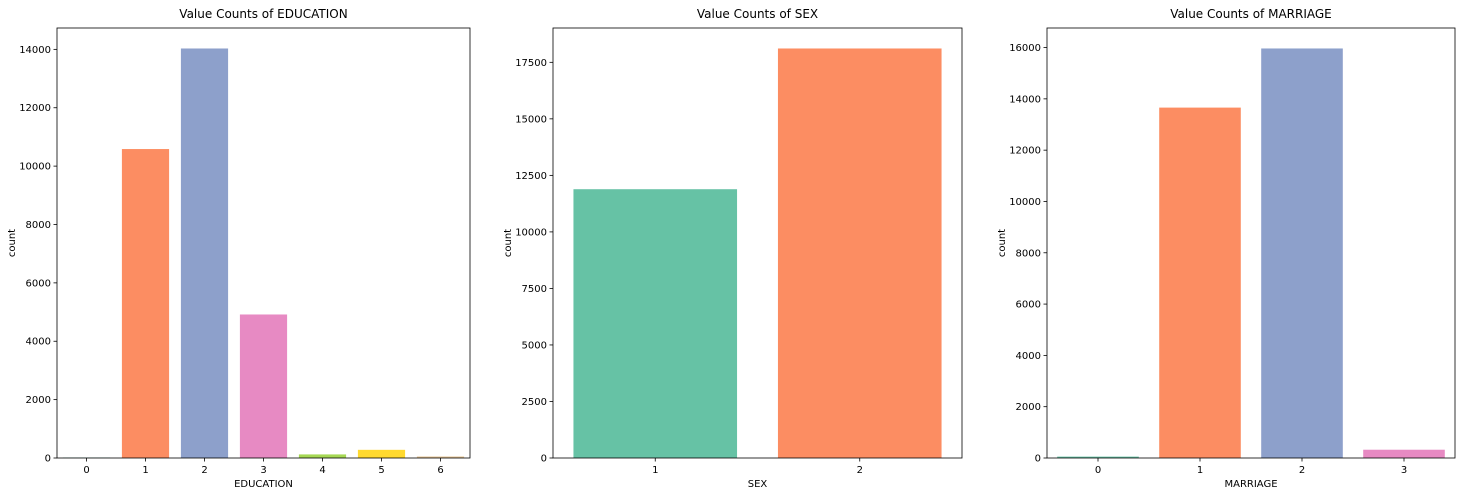  What do you see at coordinates (440, 470) in the screenshot?
I see `x-tick-label: 6` at bounding box center [440, 470].